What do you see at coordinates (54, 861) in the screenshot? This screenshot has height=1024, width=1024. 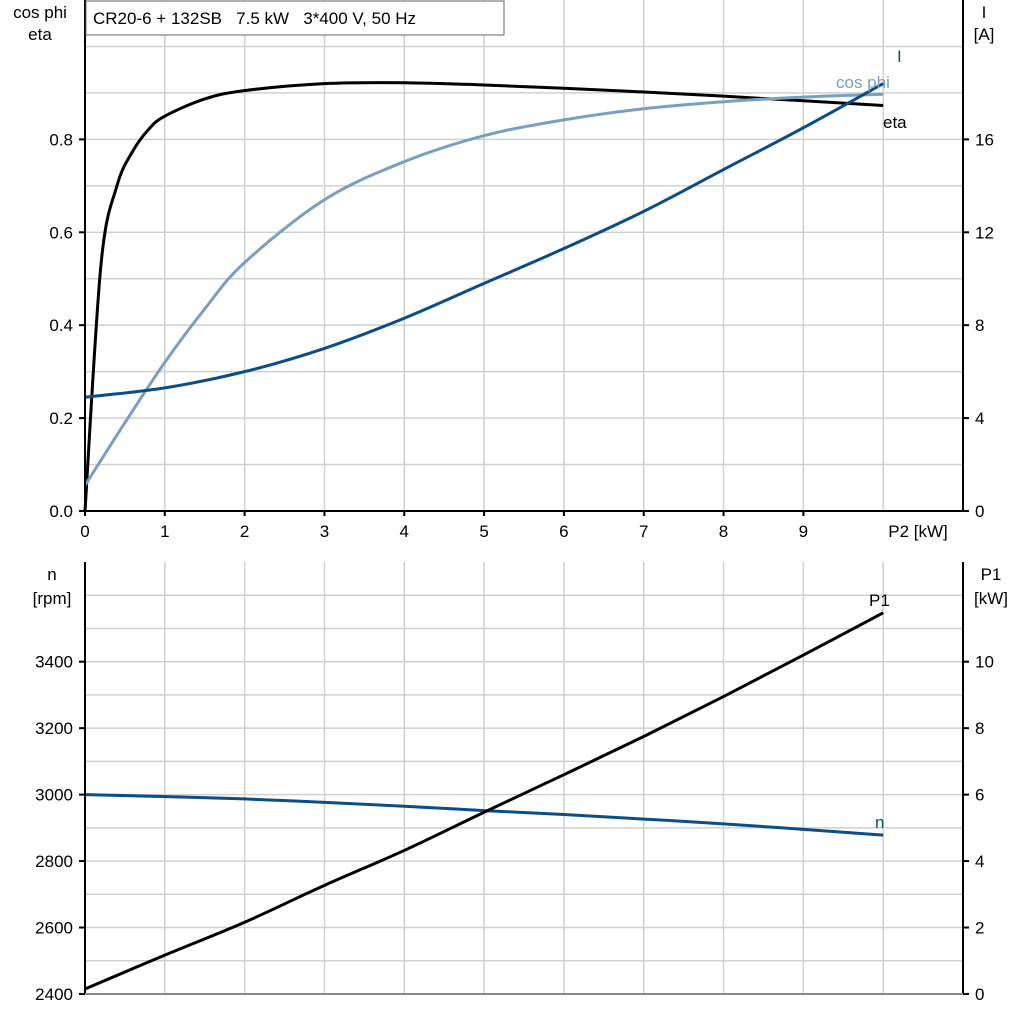 I see `left-tick-label: 2800` at bounding box center [54, 861].